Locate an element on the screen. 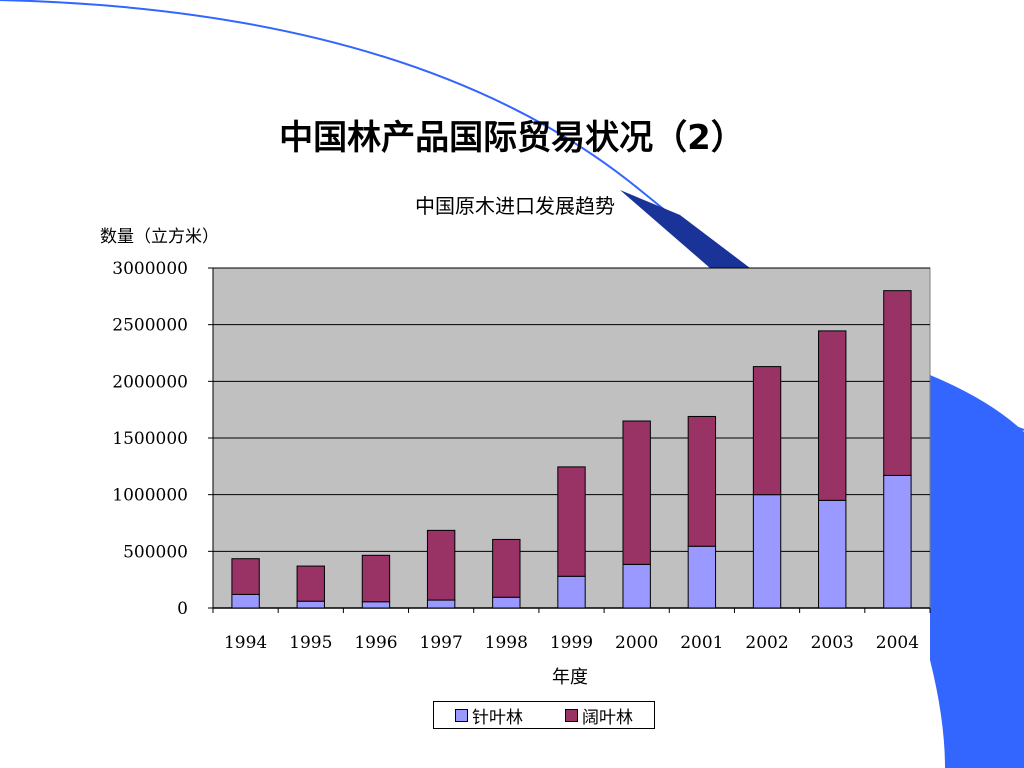 This screenshot has width=1024, height=768. x-tick-label: 2002 is located at coordinates (766, 643).